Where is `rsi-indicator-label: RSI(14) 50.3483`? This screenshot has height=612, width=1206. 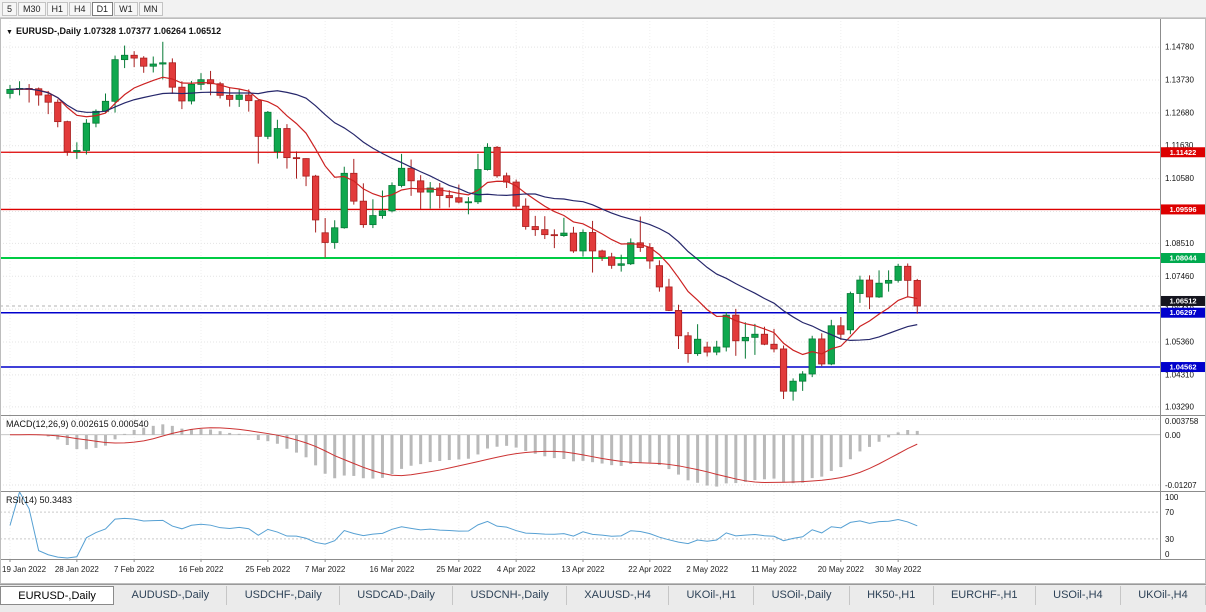 rsi-indicator-label: RSI(14) 50.3483 is located at coordinates (39, 500).